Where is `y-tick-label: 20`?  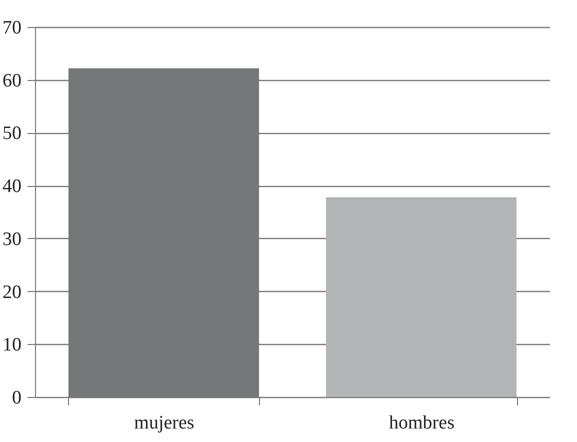
y-tick-label: 20 is located at coordinates (12, 292).